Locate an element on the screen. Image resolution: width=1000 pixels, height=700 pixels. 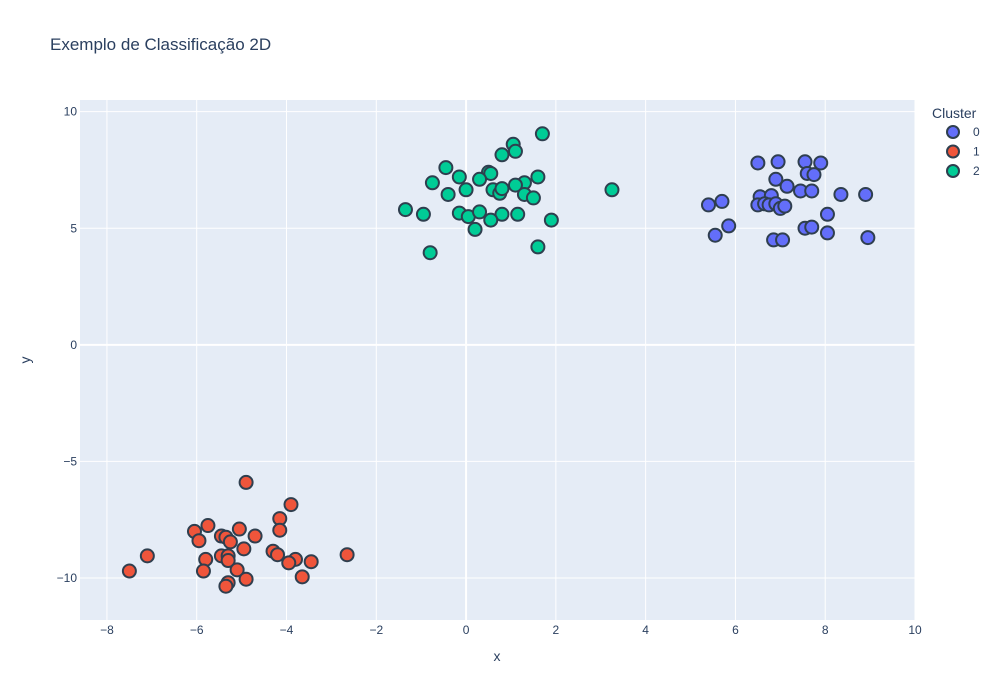
y-tick-label: 5 is located at coordinates (73, 228).